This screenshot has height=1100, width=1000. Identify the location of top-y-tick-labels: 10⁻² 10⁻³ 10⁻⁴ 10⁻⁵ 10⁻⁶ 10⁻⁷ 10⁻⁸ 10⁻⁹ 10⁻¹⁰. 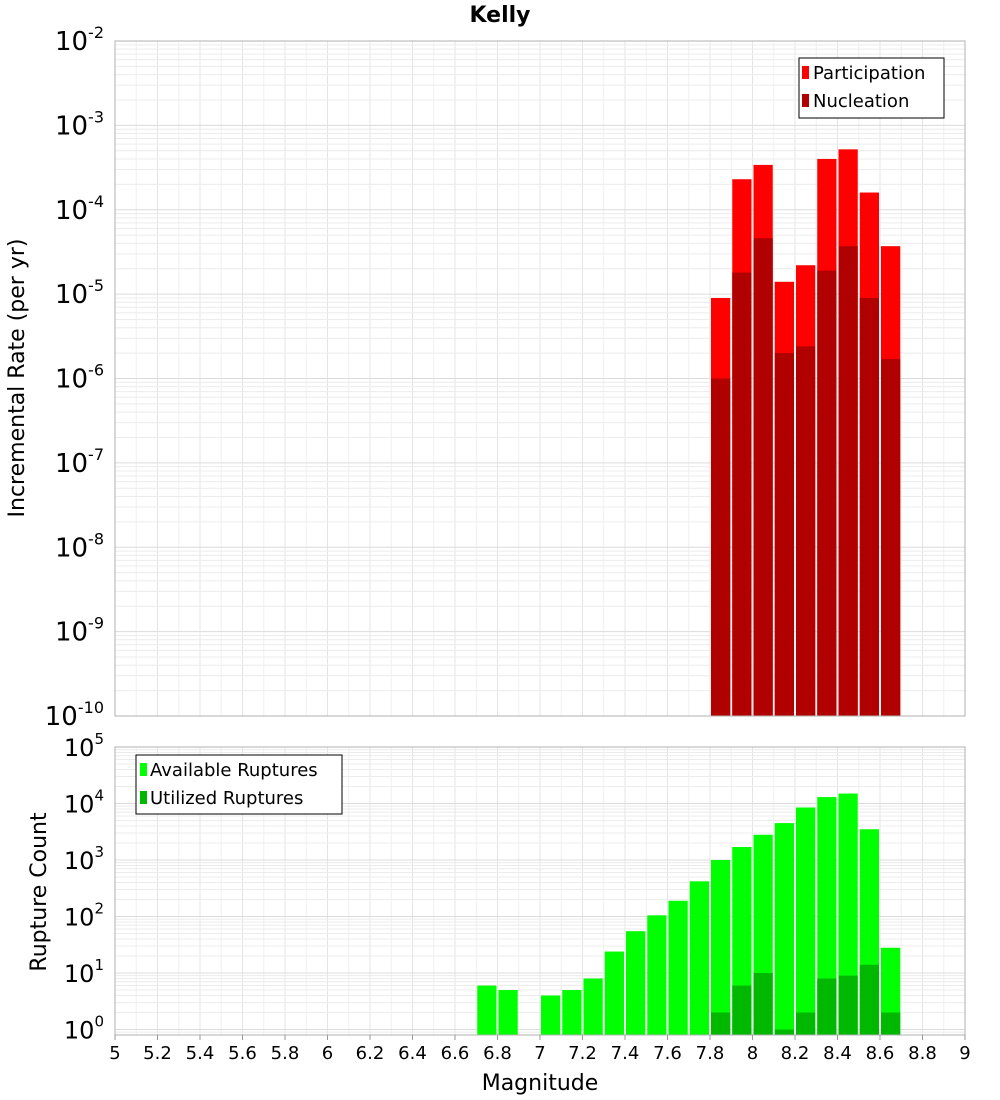
(74, 377).